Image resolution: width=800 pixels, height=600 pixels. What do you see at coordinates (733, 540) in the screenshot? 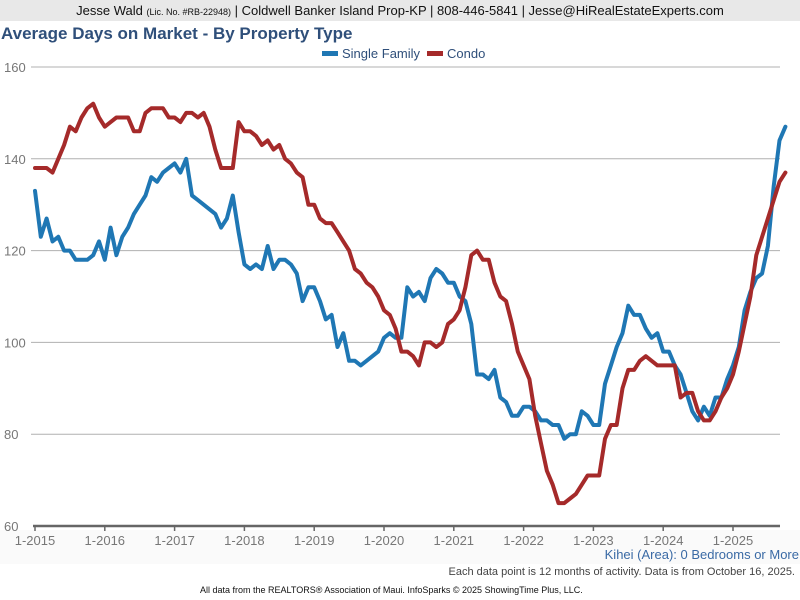
I see `x-tick-label: 1-2025` at bounding box center [733, 540].